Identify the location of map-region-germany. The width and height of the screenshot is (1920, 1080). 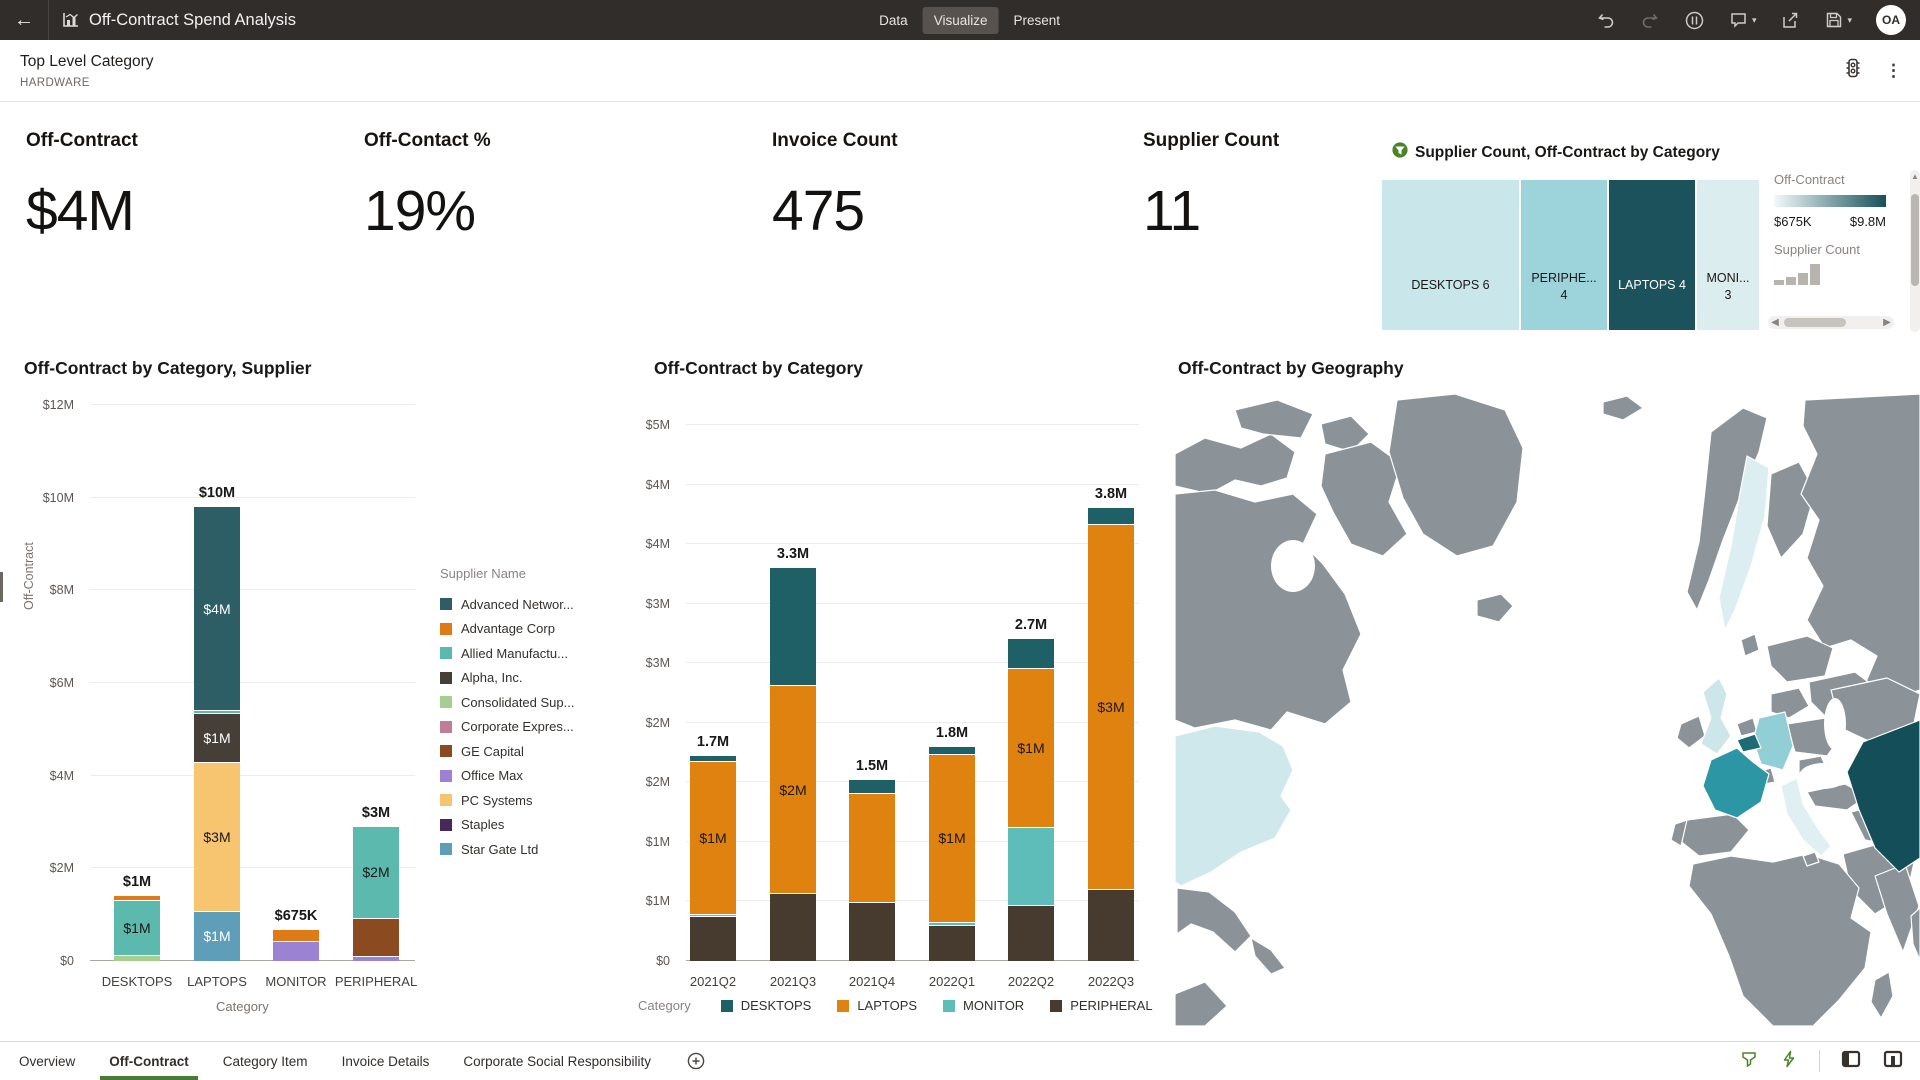
(1773, 741).